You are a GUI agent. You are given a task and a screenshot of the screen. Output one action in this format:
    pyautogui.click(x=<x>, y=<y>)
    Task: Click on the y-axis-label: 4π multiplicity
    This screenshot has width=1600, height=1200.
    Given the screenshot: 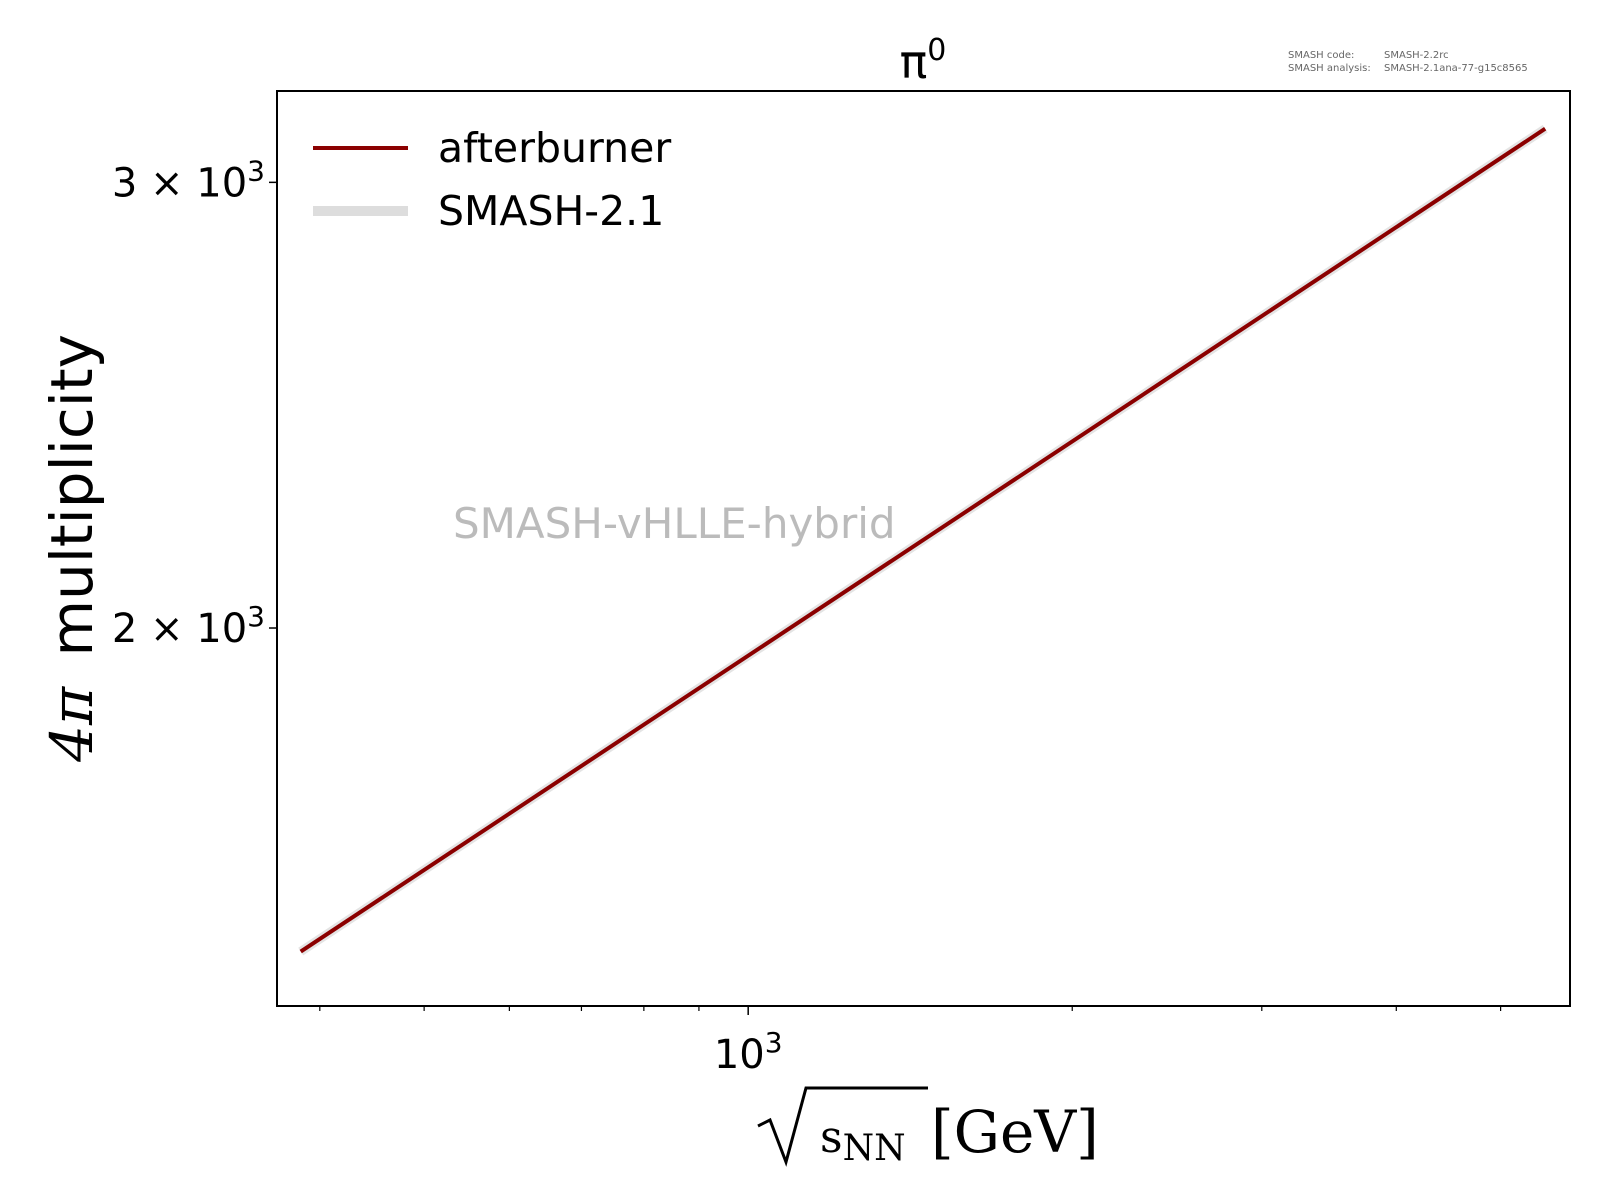 What is the action you would take?
    pyautogui.click(x=72, y=548)
    